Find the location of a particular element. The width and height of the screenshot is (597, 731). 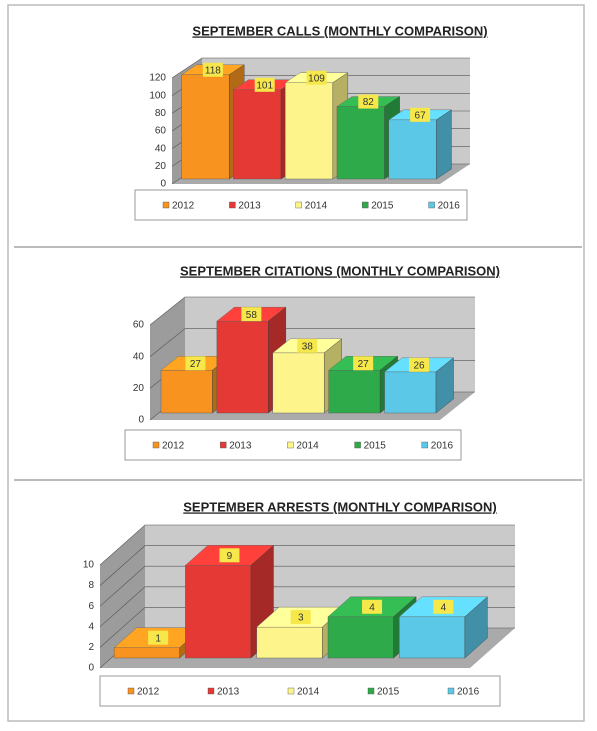

data-label: 101 is located at coordinates (264, 85).